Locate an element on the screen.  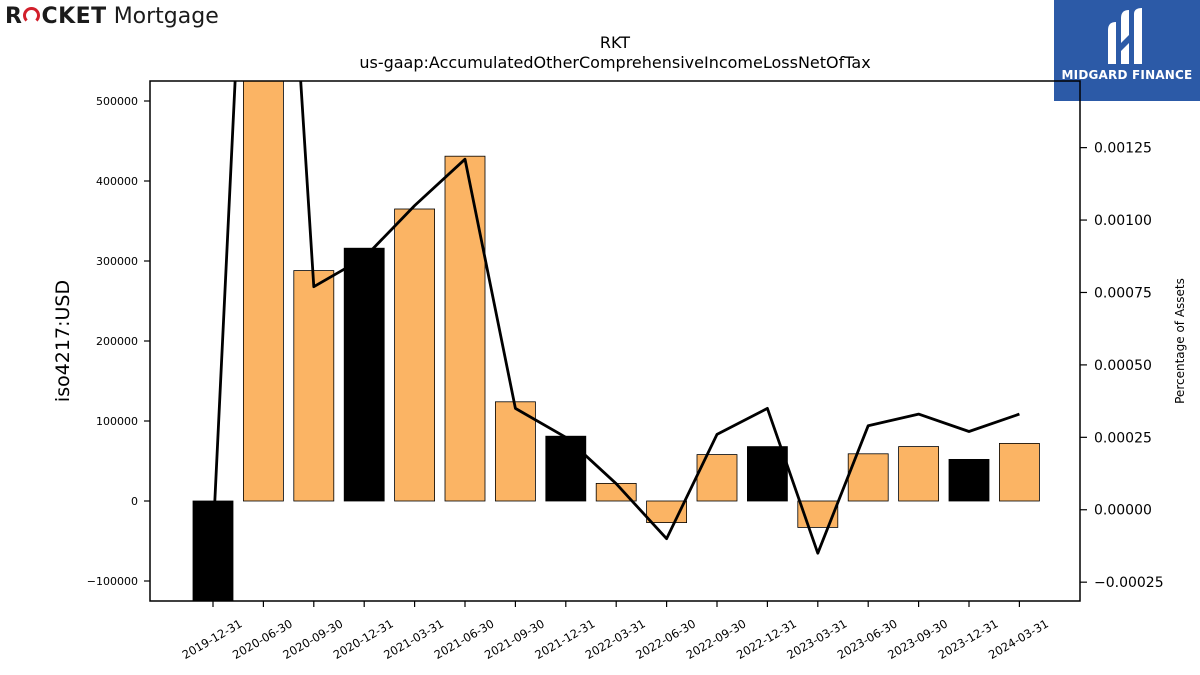
midgard-m-icon is located at coordinates (1125, 36).